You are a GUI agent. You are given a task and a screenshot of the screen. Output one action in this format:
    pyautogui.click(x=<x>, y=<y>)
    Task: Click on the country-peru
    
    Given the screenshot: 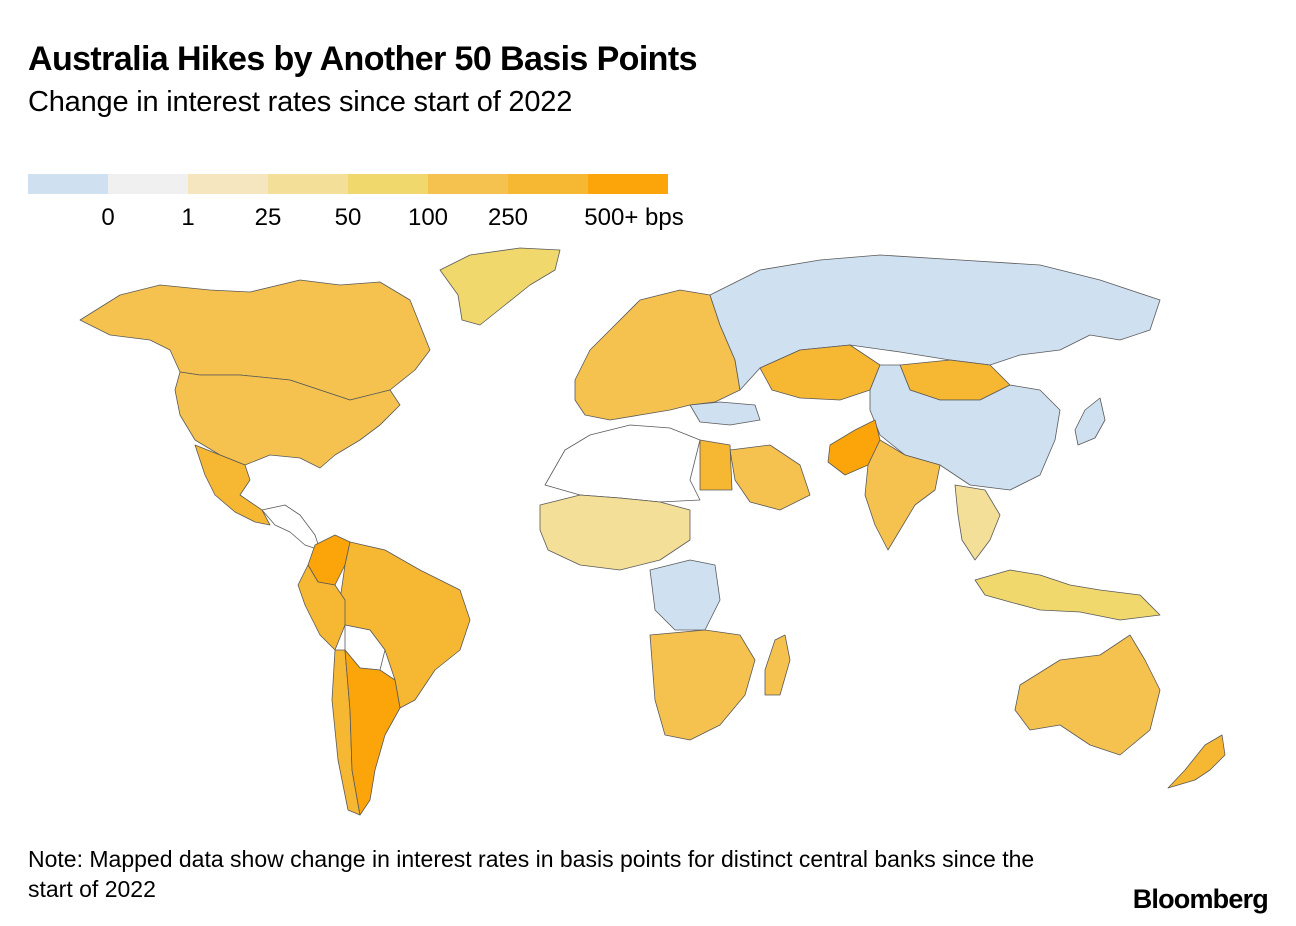 What is the action you would take?
    pyautogui.click(x=321, y=607)
    